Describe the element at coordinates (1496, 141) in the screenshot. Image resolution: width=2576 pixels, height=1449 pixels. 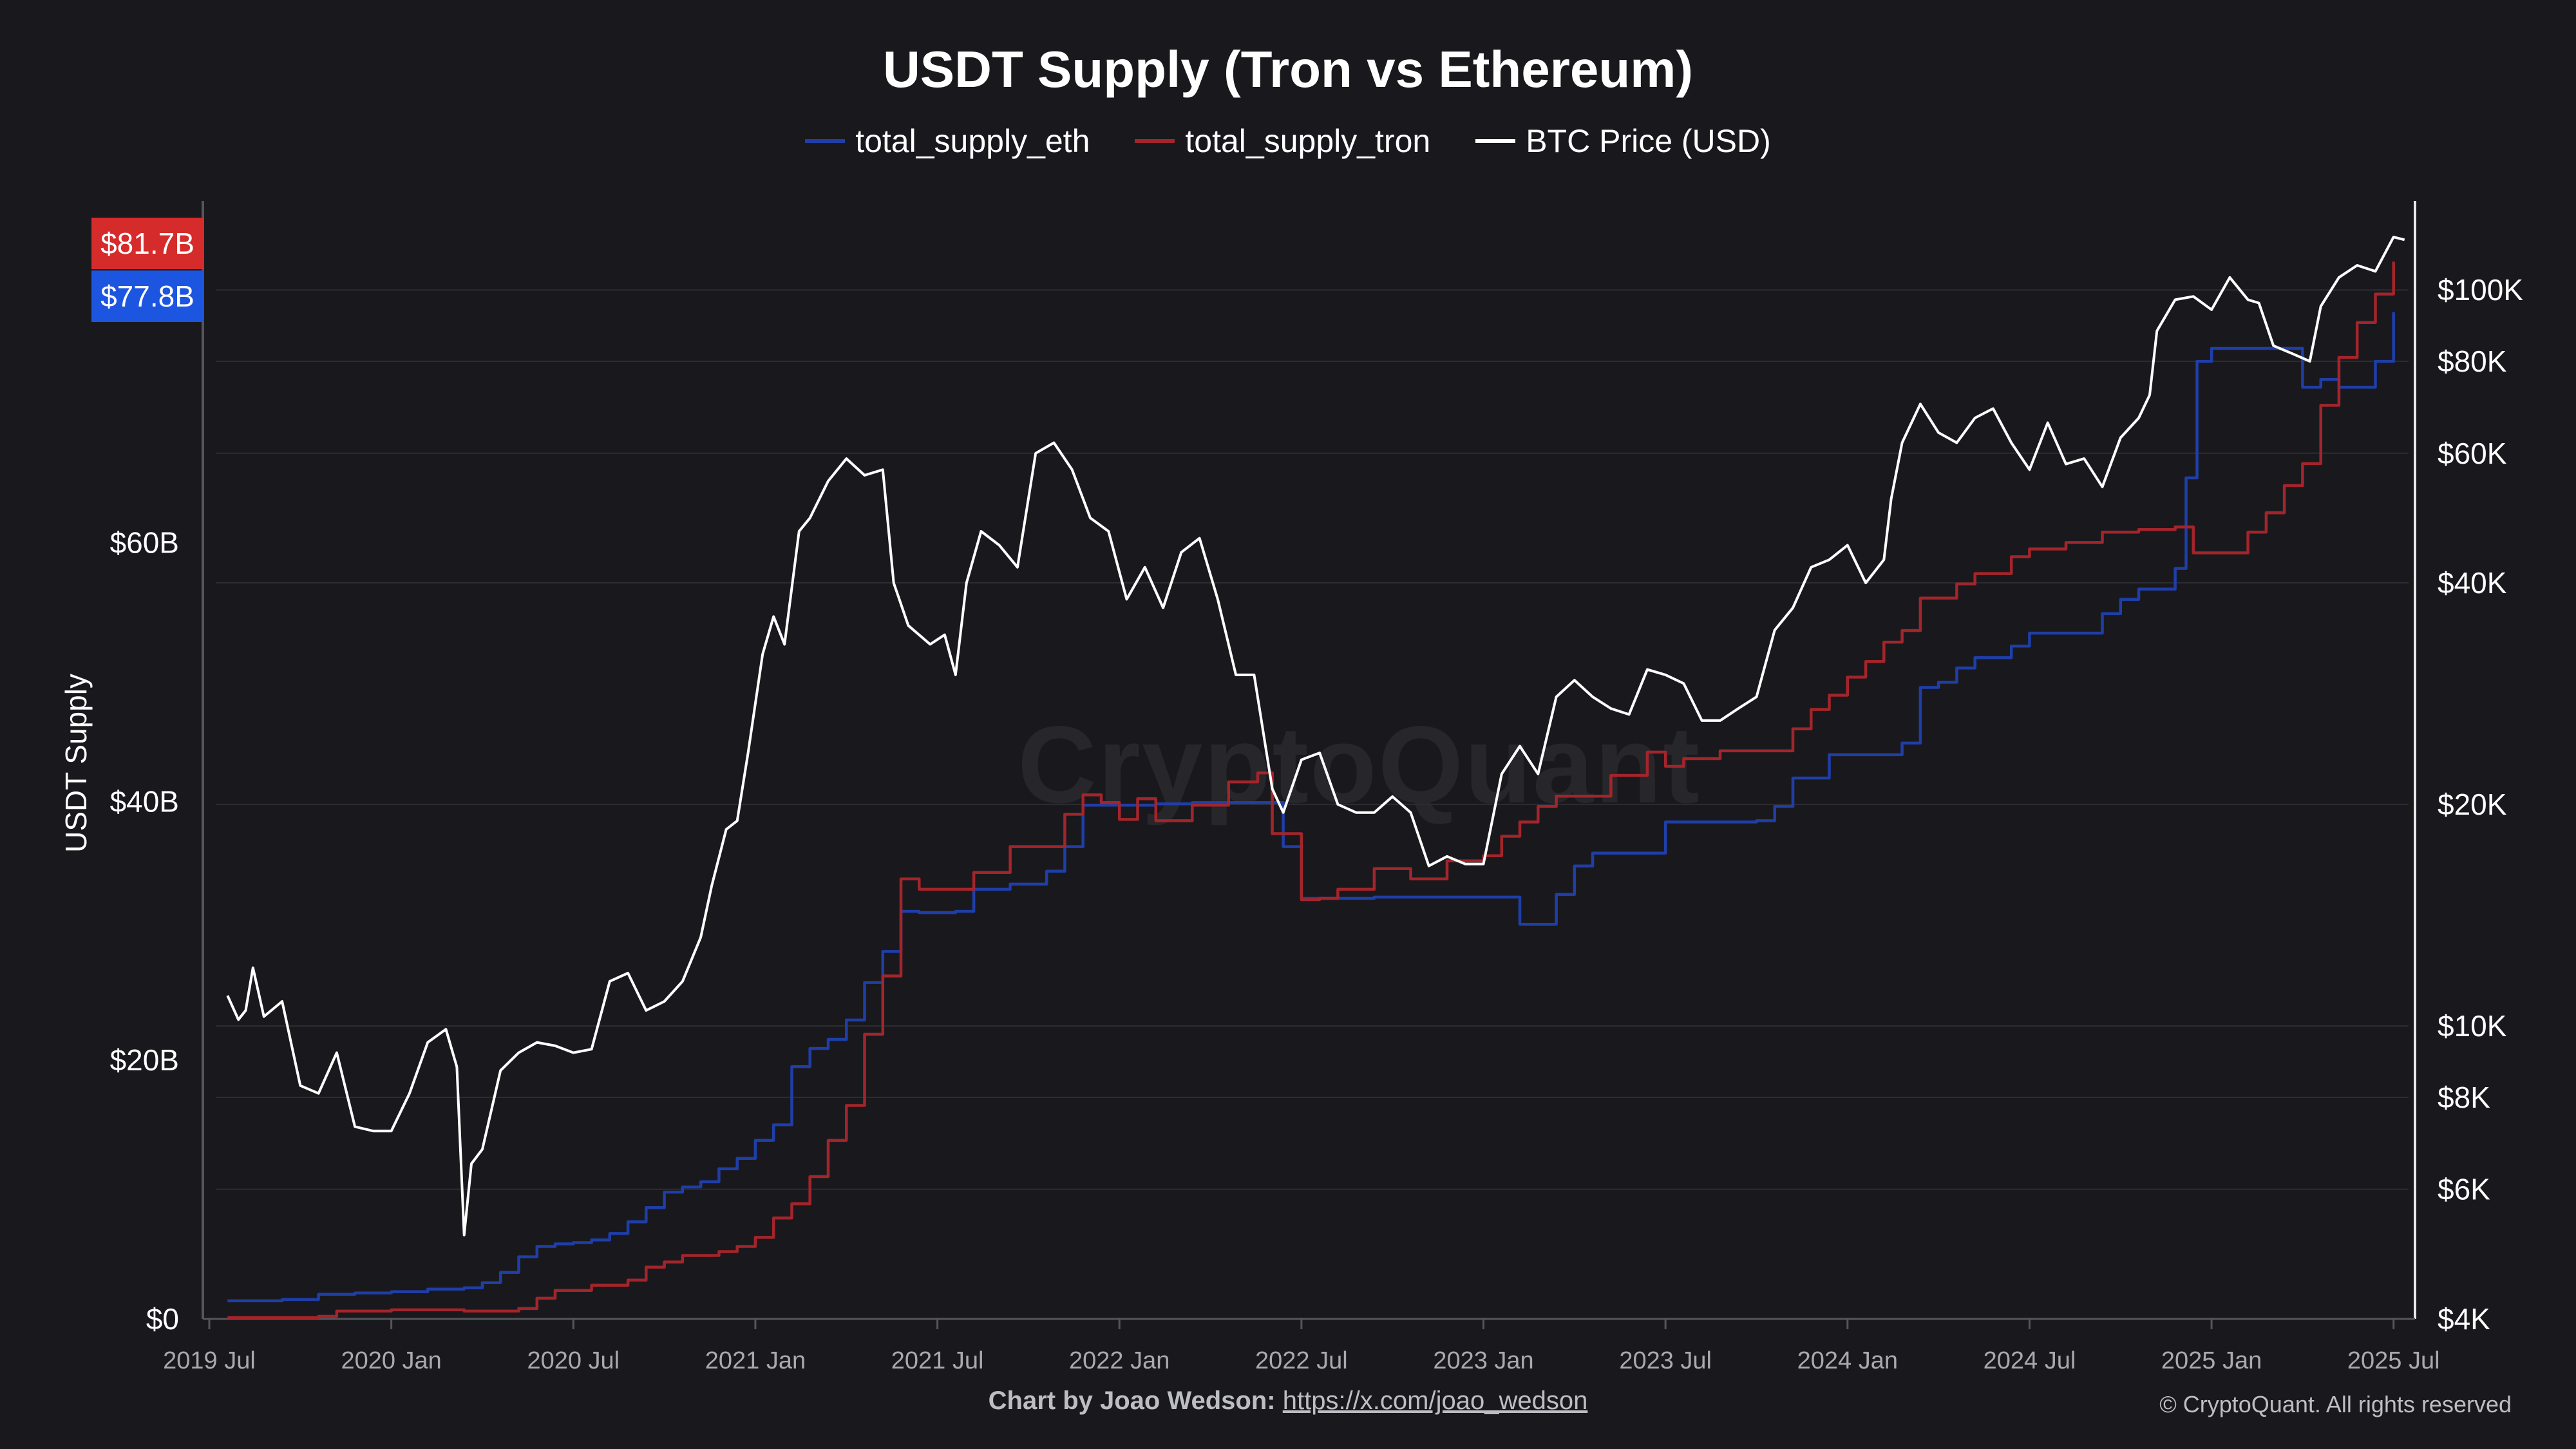
I see `legend-swatch-btc` at that location.